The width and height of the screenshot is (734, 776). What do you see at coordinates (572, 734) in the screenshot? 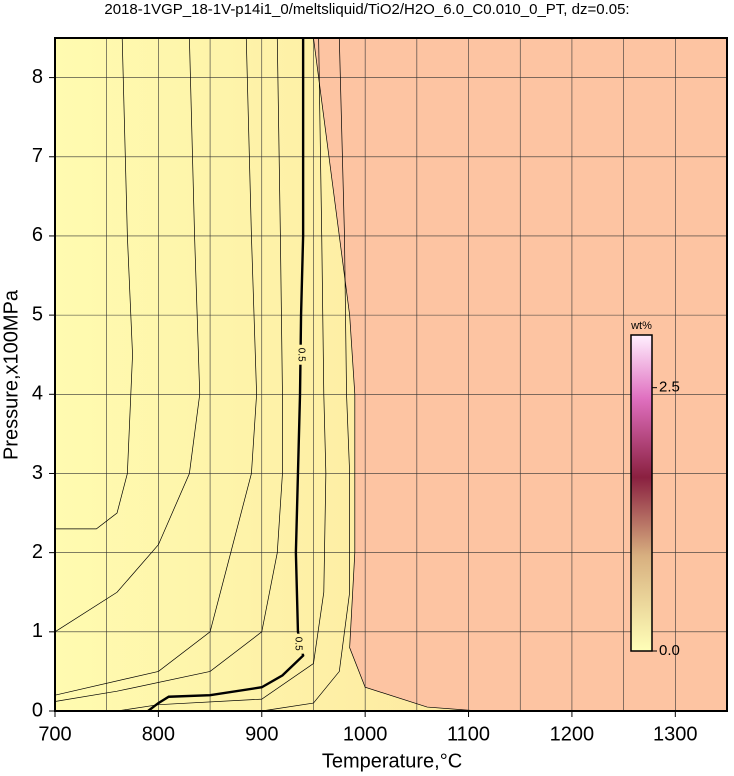
I see `x-tick-label: 1200` at bounding box center [572, 734].